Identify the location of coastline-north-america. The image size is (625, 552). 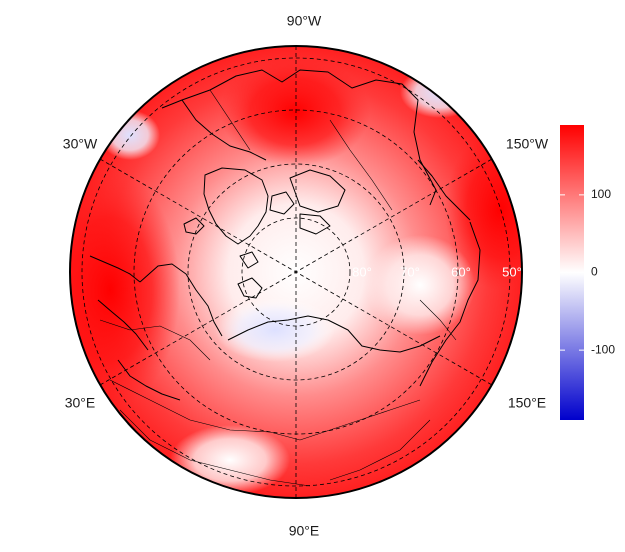
(299, 137).